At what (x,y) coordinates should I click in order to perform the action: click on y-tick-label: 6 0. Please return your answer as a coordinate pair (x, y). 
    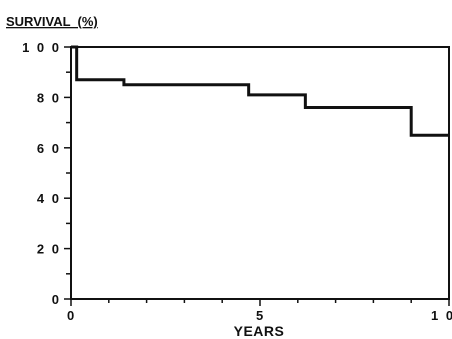
    Looking at the image, I should click on (49, 148).